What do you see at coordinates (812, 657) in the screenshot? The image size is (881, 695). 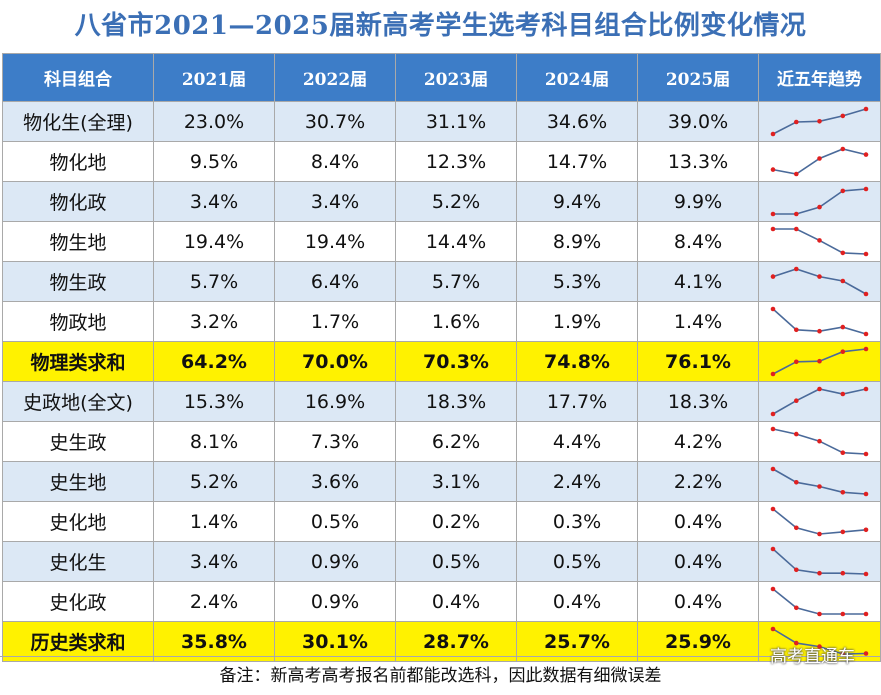 I see `watermark: 高考直通车` at bounding box center [812, 657].